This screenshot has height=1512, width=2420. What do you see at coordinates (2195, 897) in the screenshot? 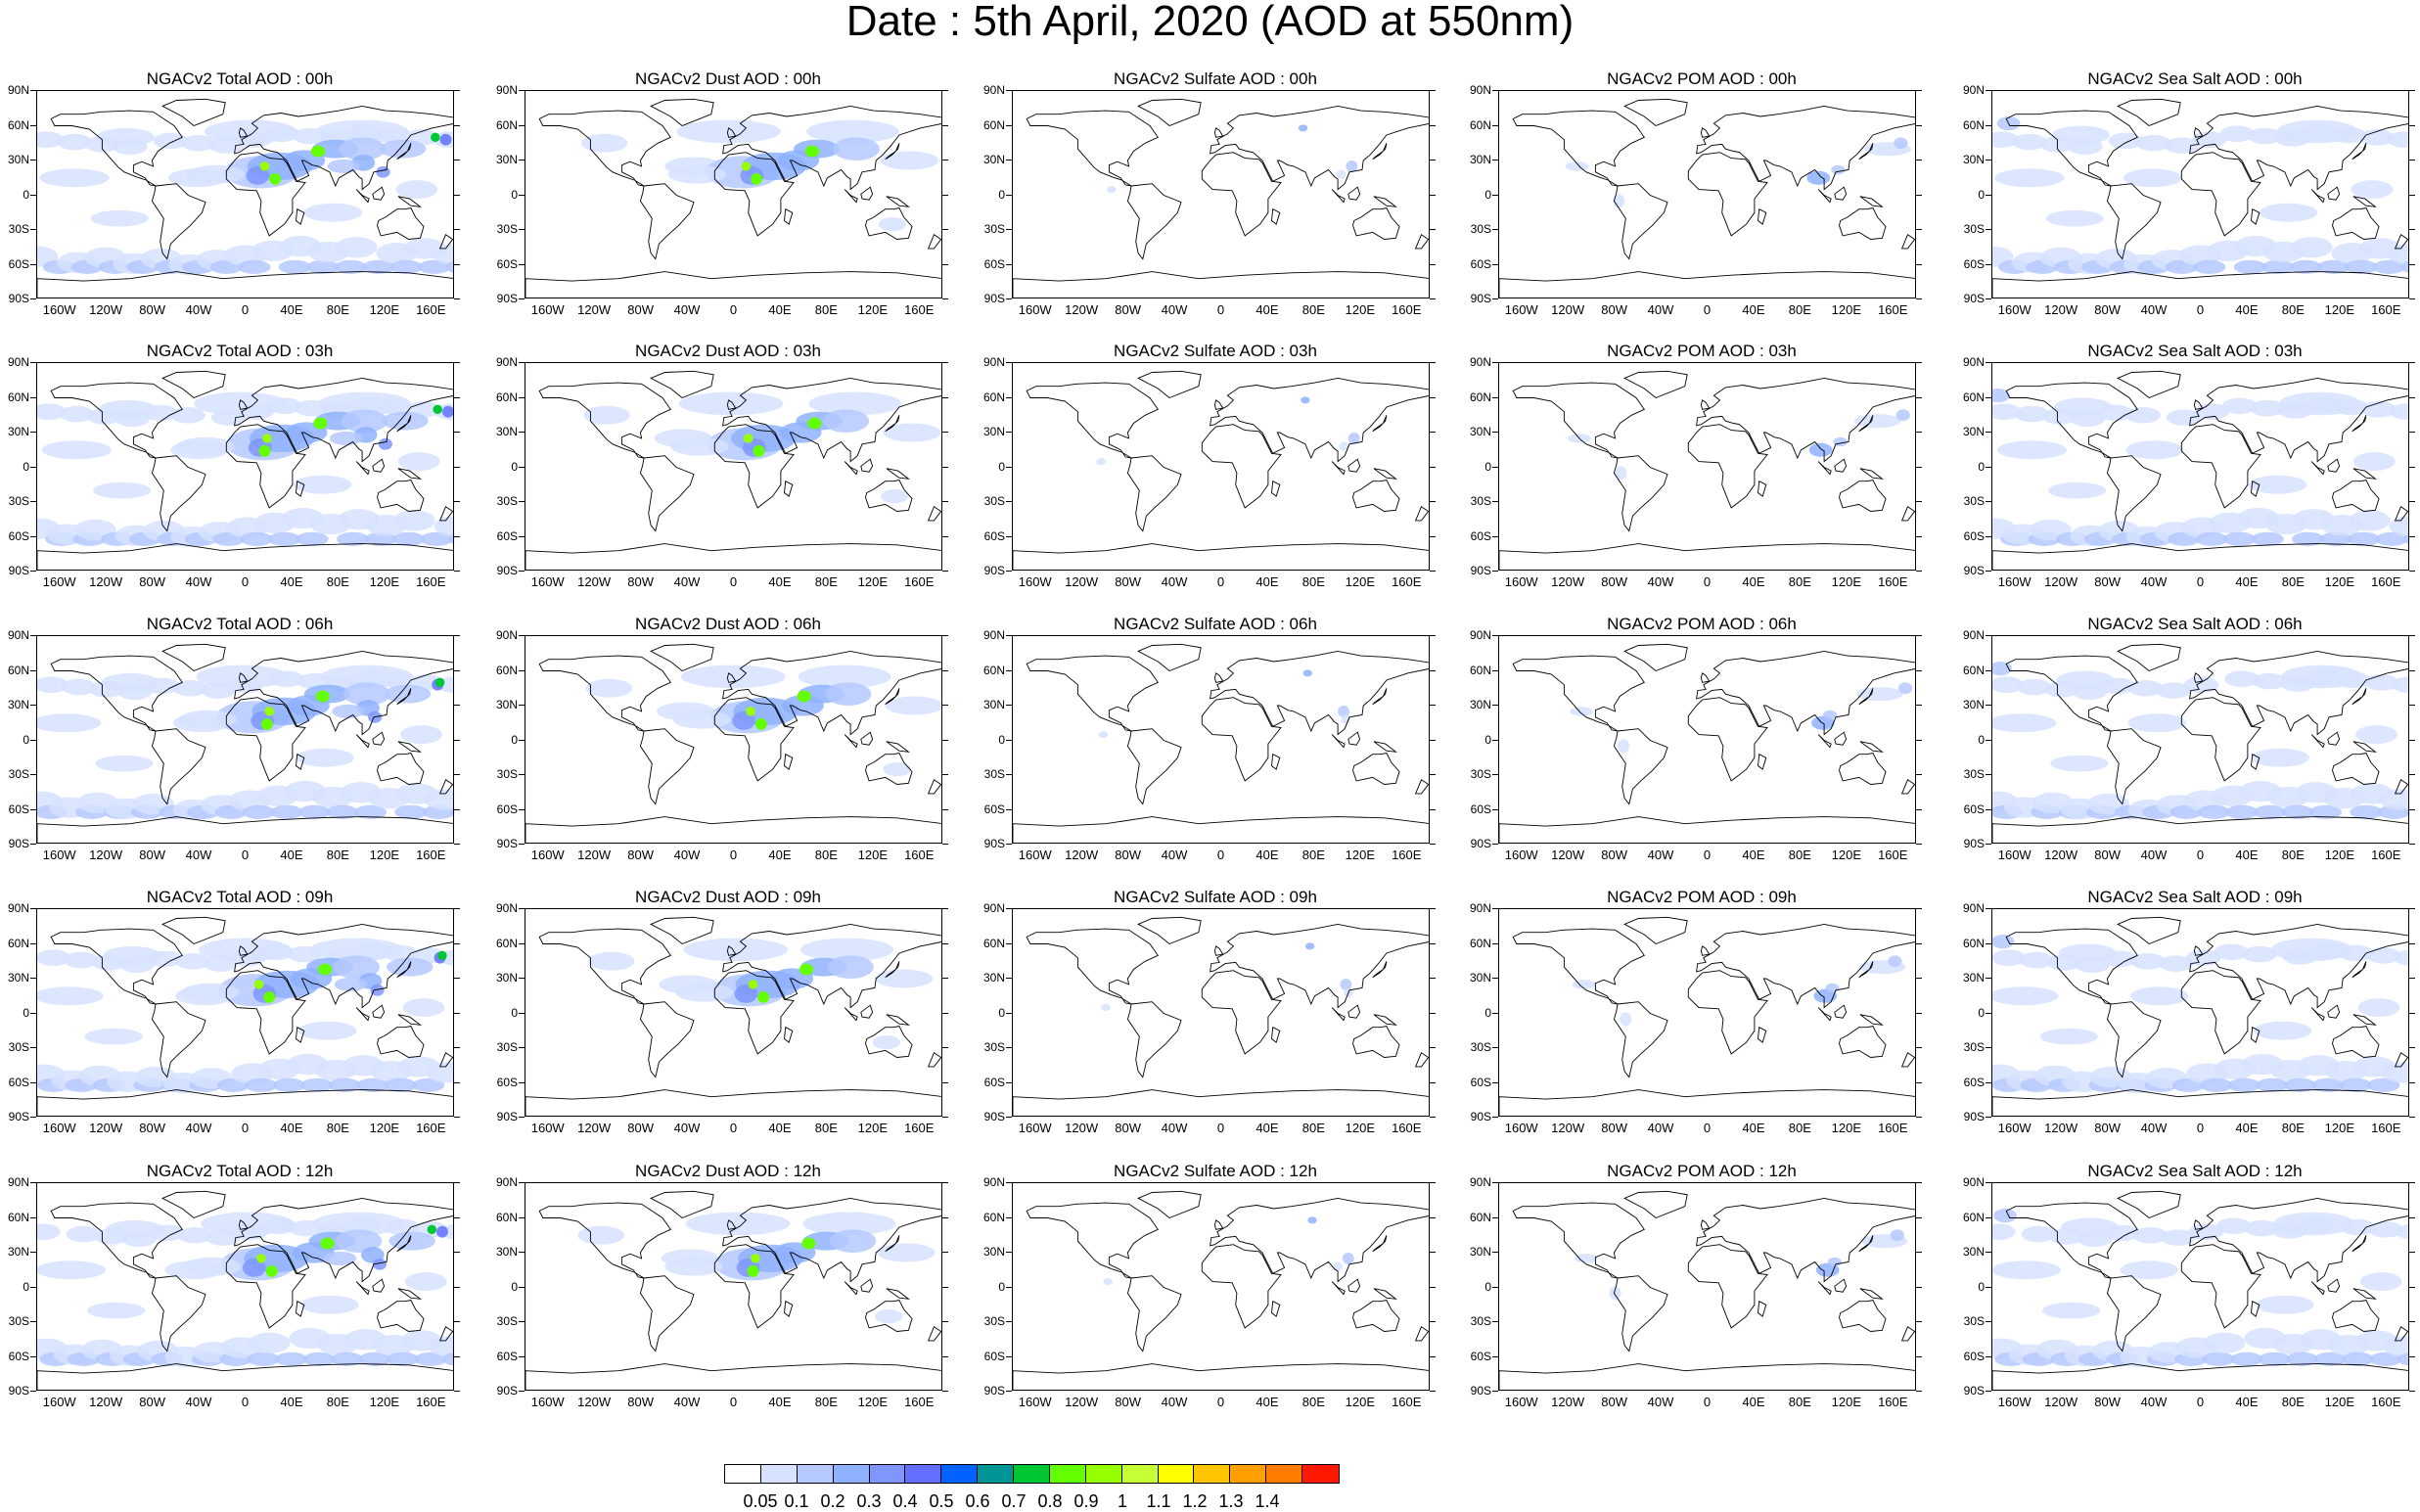
I see `panel-title: NGACv2 Sea Salt AOD : 09h` at bounding box center [2195, 897].